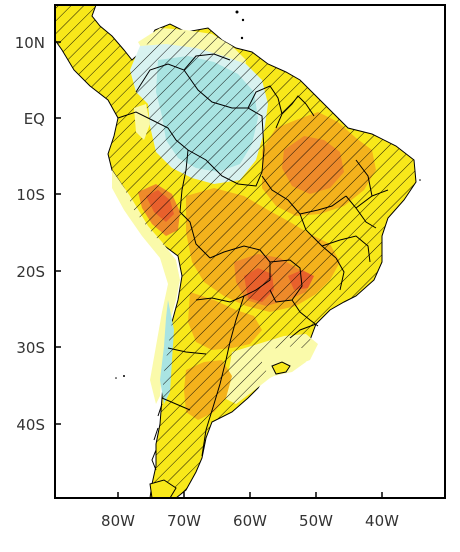 The height and width of the screenshot is (552, 460). I want to click on lat-label-30s: 30S, so click(30, 348).